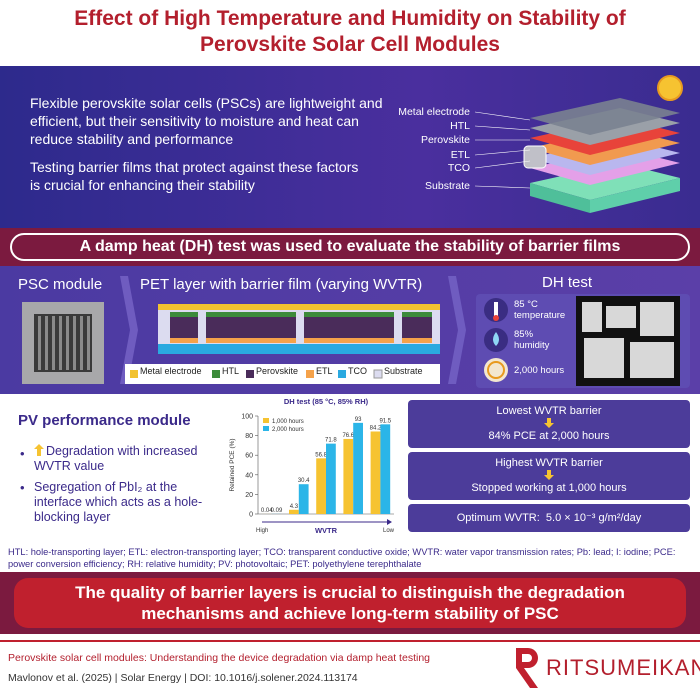 The width and height of the screenshot is (700, 700). I want to click on y-axis-label: Retained PCE (%), so click(232, 464).